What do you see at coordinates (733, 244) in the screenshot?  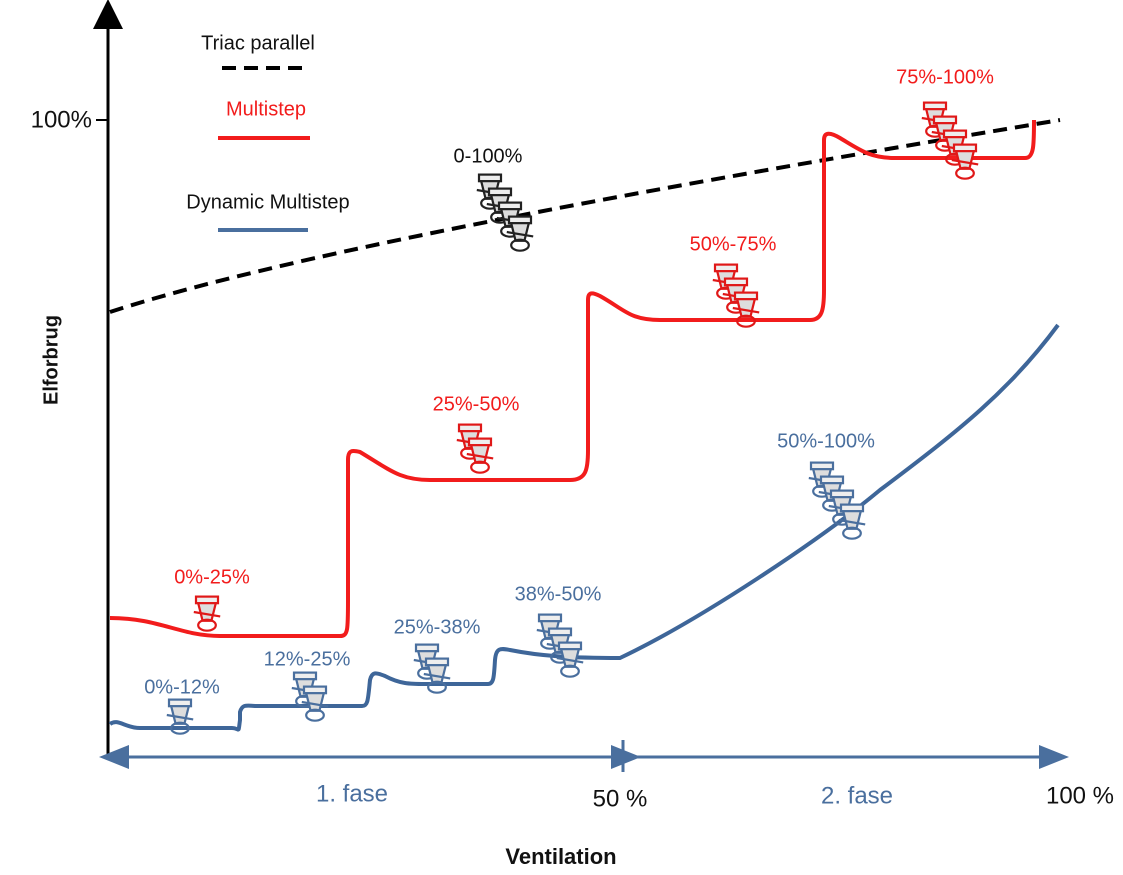 I see `multistep-label: 50%-75%` at bounding box center [733, 244].